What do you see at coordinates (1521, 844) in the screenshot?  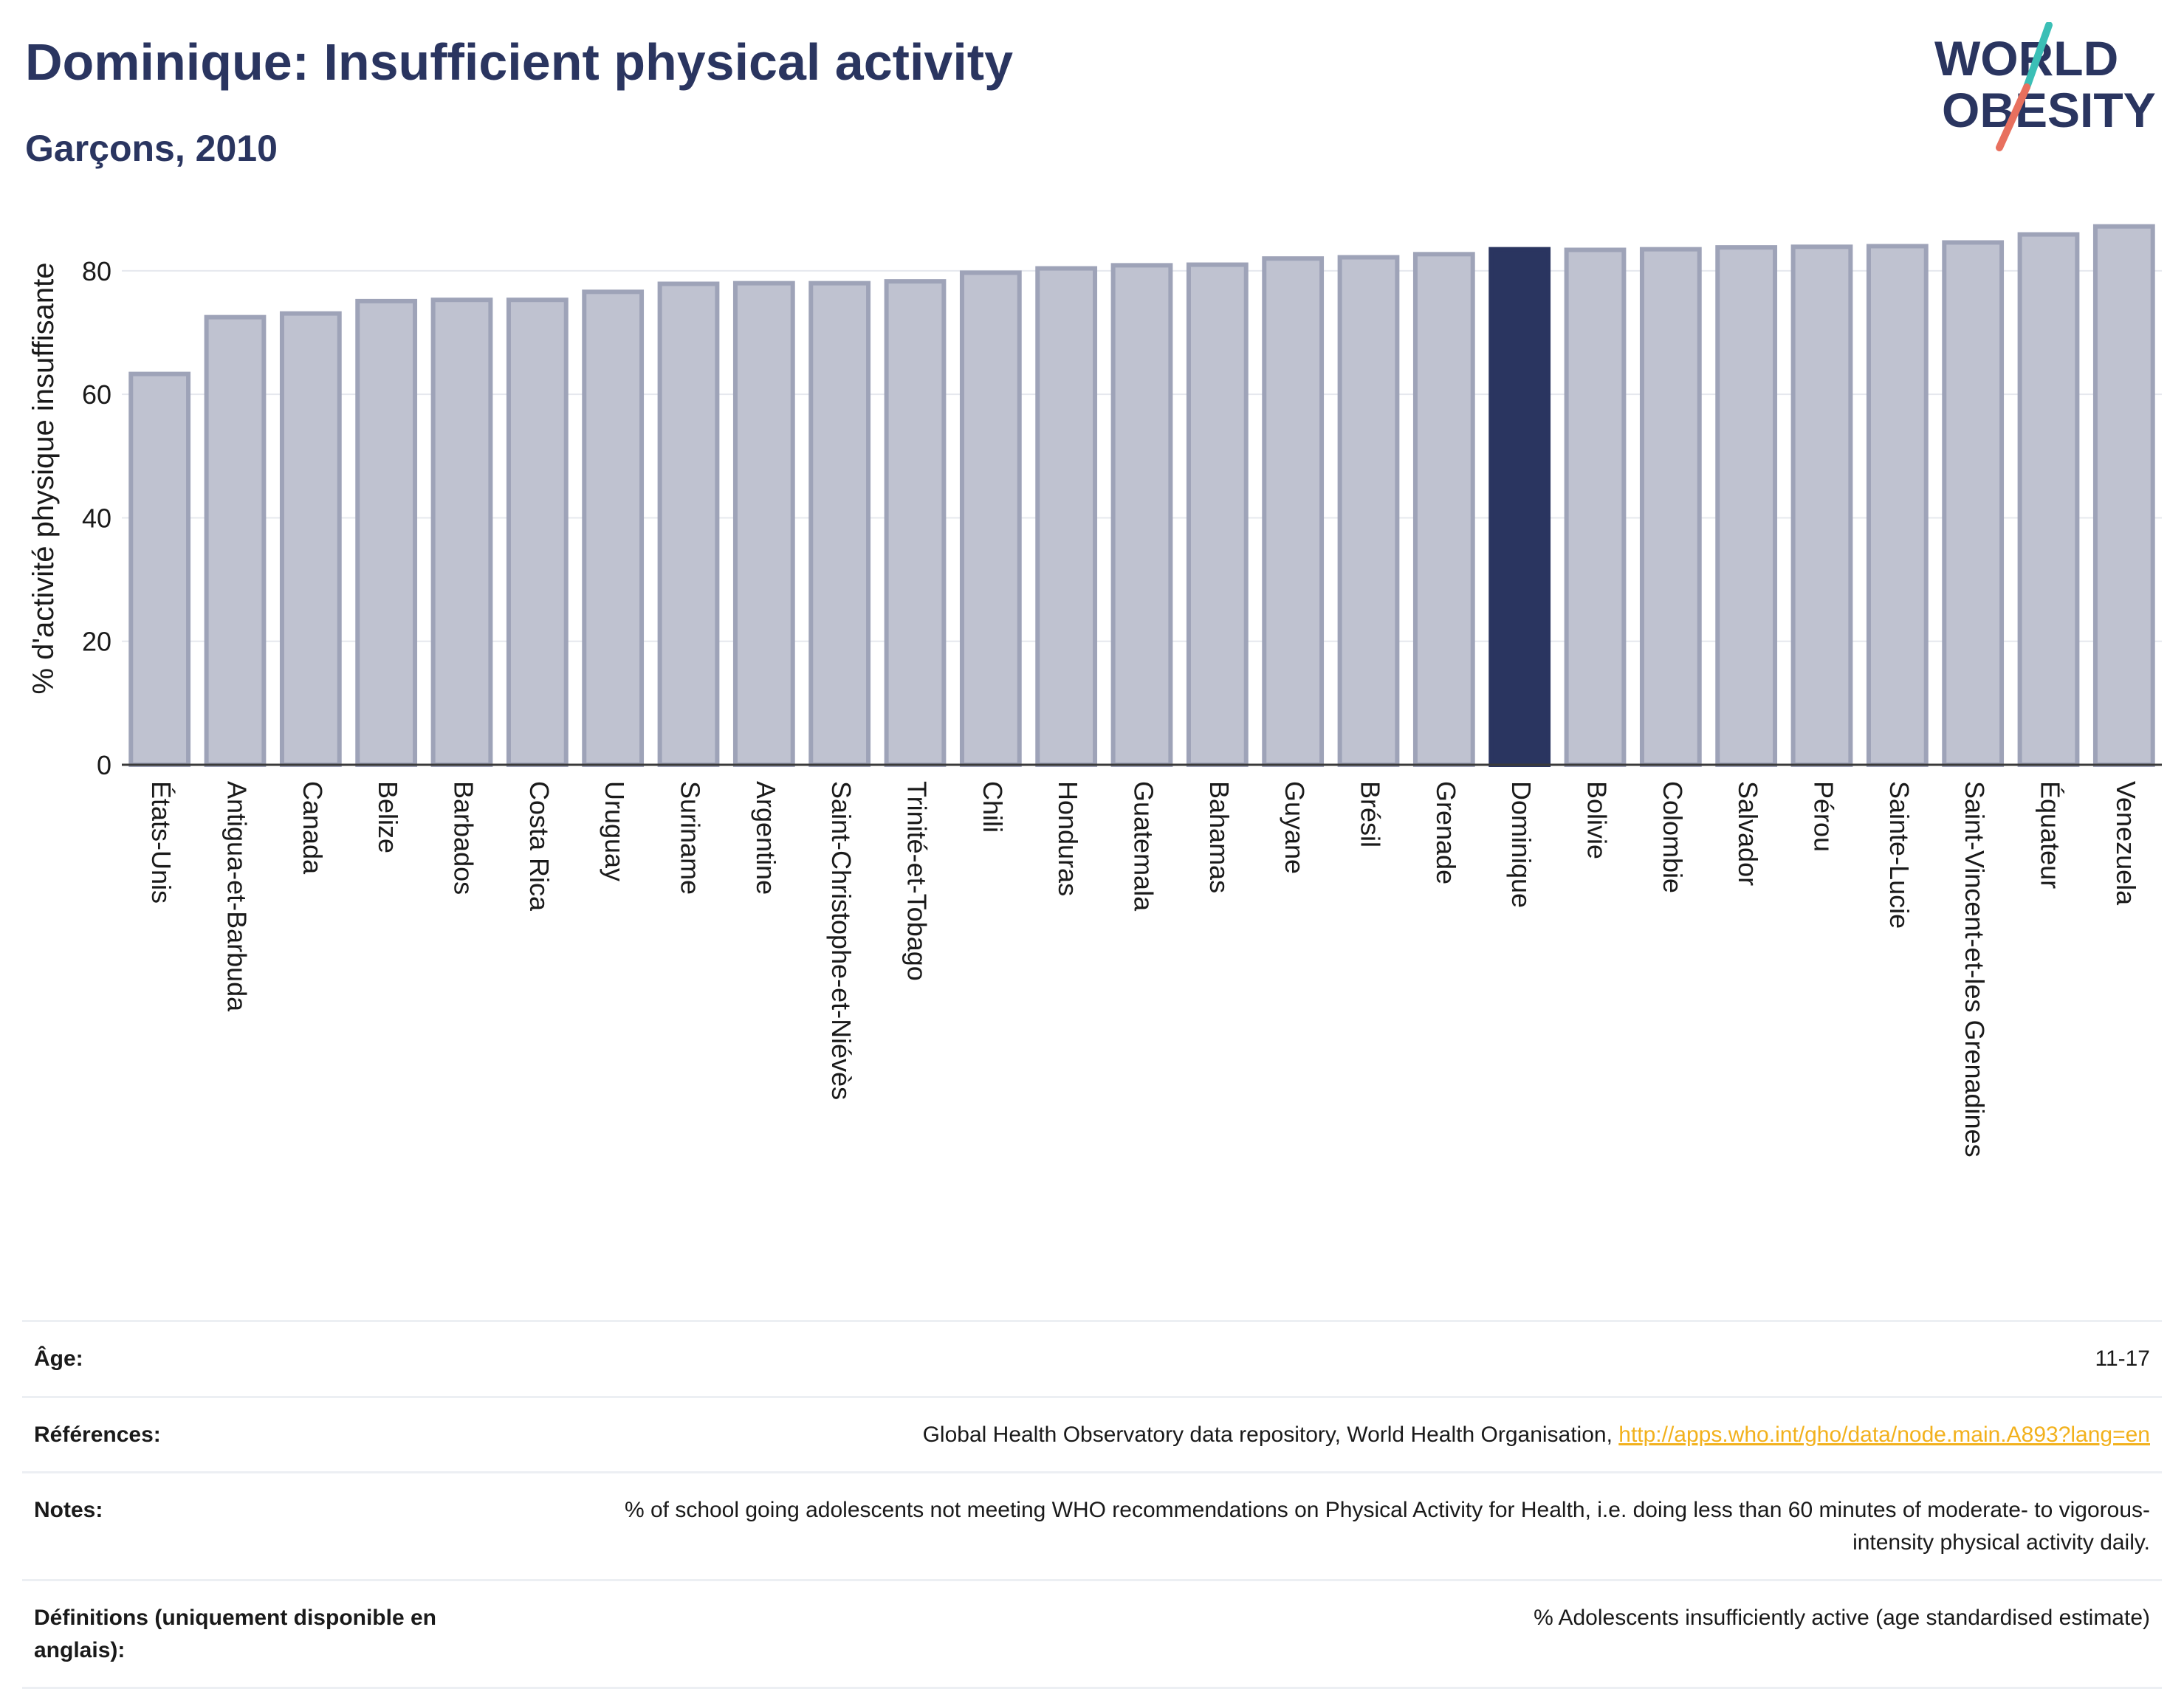 I see `x-tick-label: Dominique` at bounding box center [1521, 844].